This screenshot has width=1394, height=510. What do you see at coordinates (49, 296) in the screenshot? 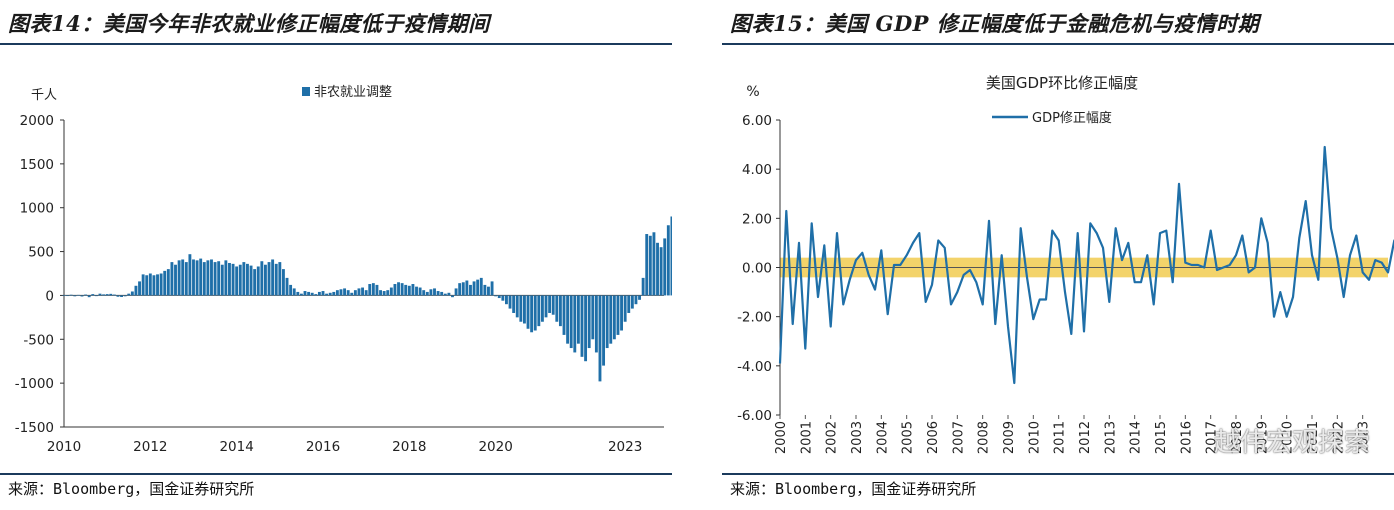
I see `left-y-tick-label: 0` at bounding box center [49, 296].